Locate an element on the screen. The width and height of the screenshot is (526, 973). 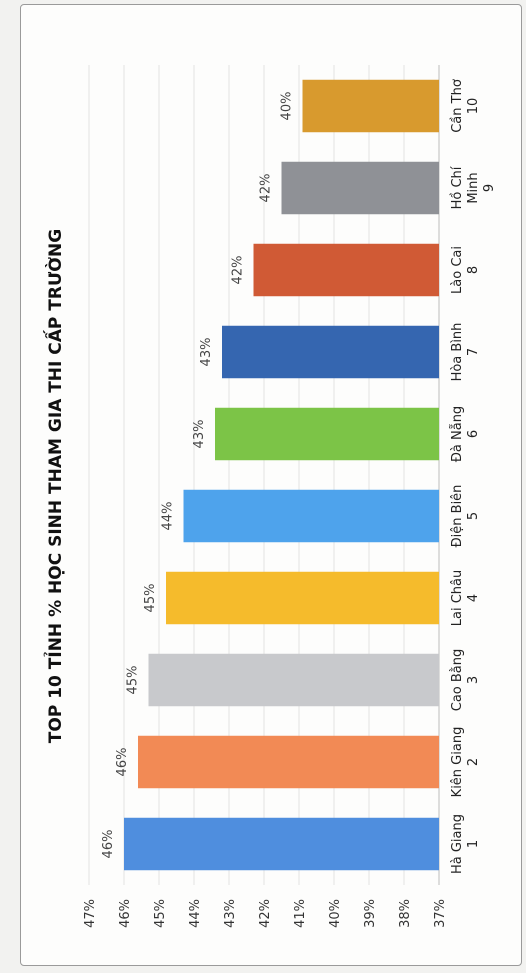
category-label: Kiên Giang is located at coordinates (457, 762).